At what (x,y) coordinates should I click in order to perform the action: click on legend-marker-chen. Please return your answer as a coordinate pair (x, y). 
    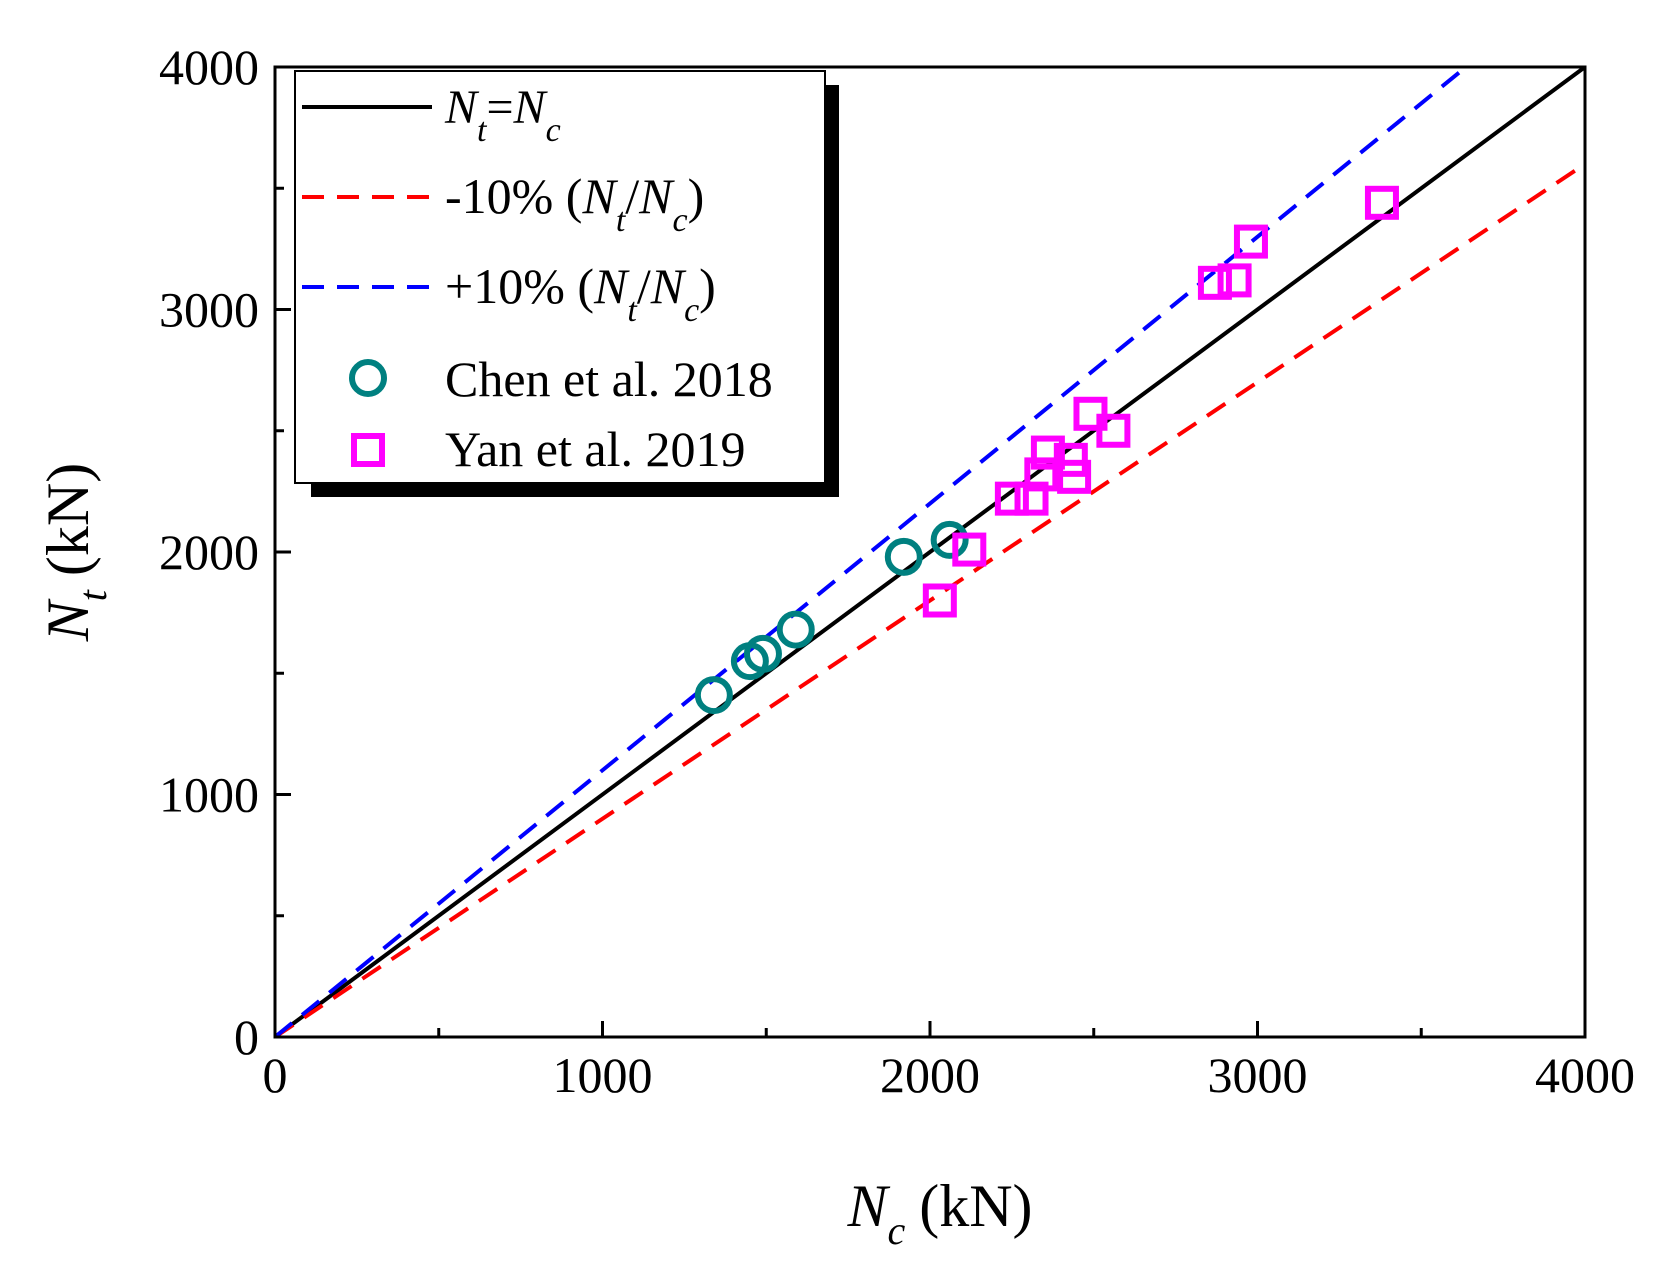
    Looking at the image, I should click on (368, 378).